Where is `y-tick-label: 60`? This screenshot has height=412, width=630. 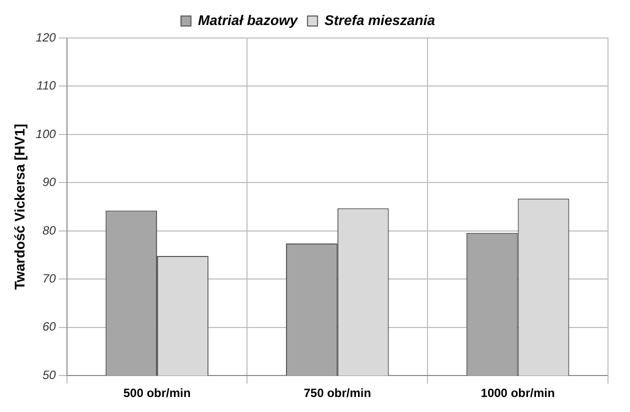 y-tick-label: 60 is located at coordinates (49, 327).